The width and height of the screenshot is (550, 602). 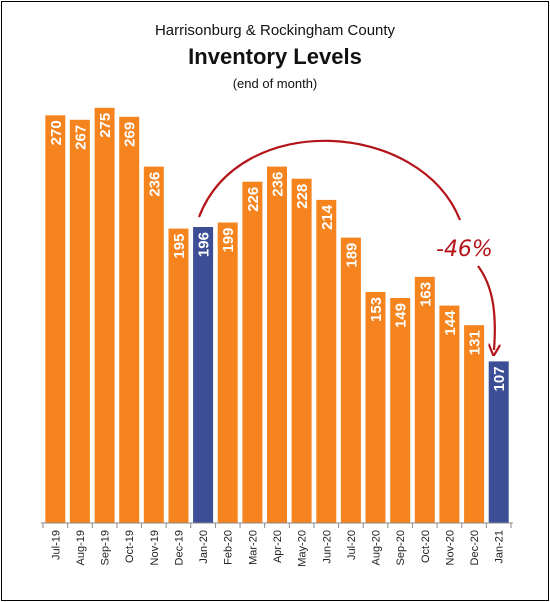 What do you see at coordinates (327, 217) in the screenshot?
I see `data-label-jun-20: 214` at bounding box center [327, 217].